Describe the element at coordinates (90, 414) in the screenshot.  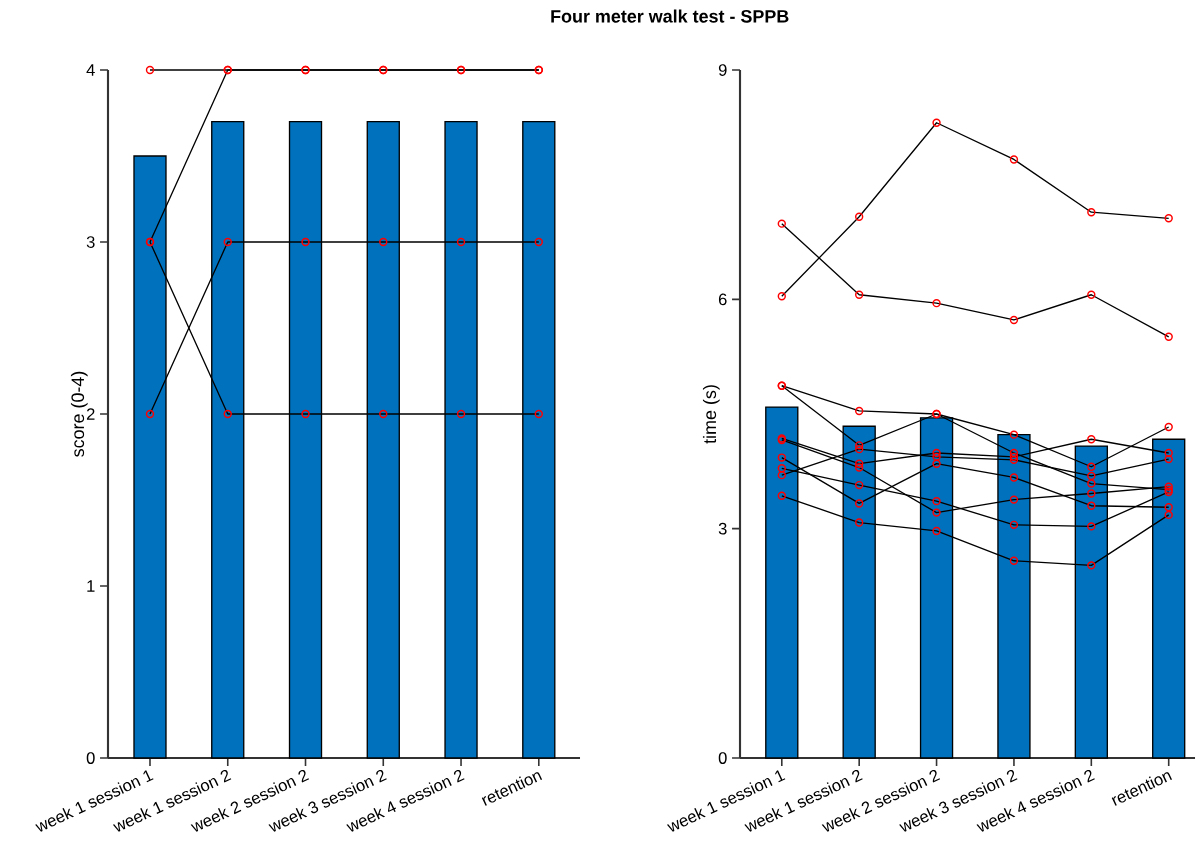
I see `y-tick-label: 2` at that location.